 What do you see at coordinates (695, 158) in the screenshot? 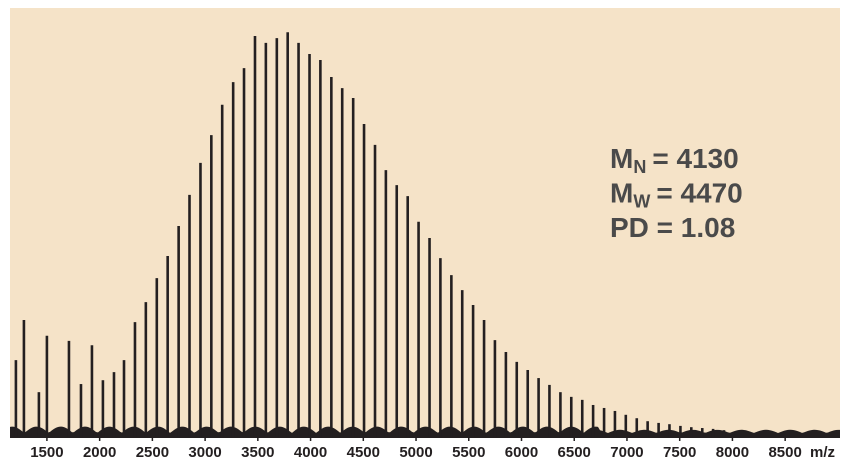
I see `annotation-rest: = 4130` at bounding box center [695, 158].